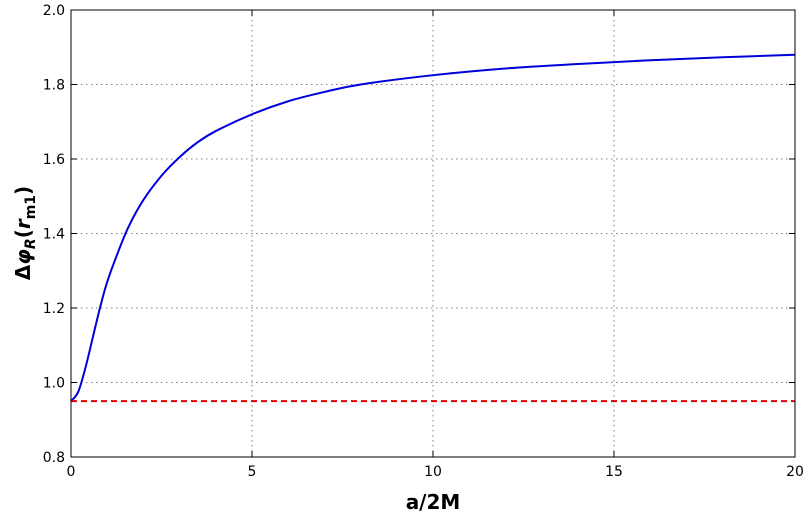 This screenshot has height=517, width=805. I want to click on y-tick-label: 2.0, so click(54, 11).